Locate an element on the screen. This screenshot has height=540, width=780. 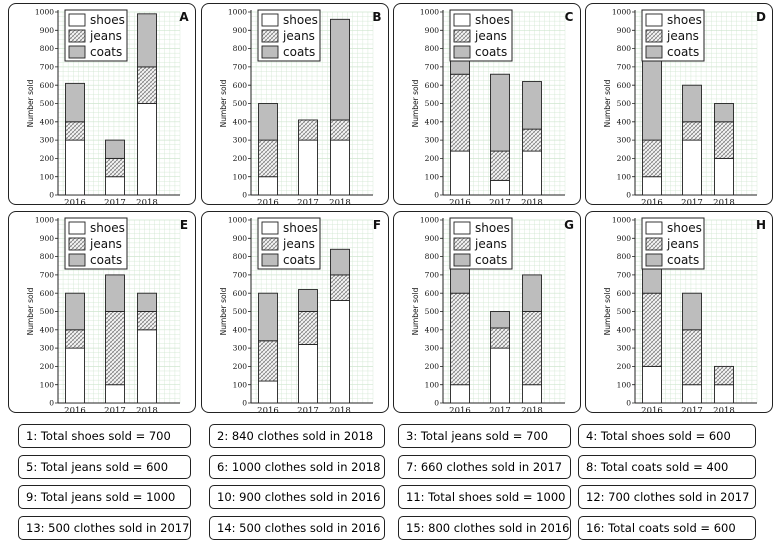
statement-text: 3: Total jeans sold = 700 is located at coordinates (477, 436).